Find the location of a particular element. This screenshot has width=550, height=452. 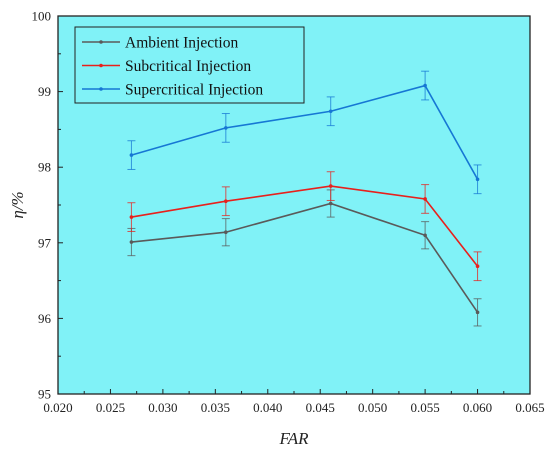

x-tick-label: 0.060 is located at coordinates (477, 407).